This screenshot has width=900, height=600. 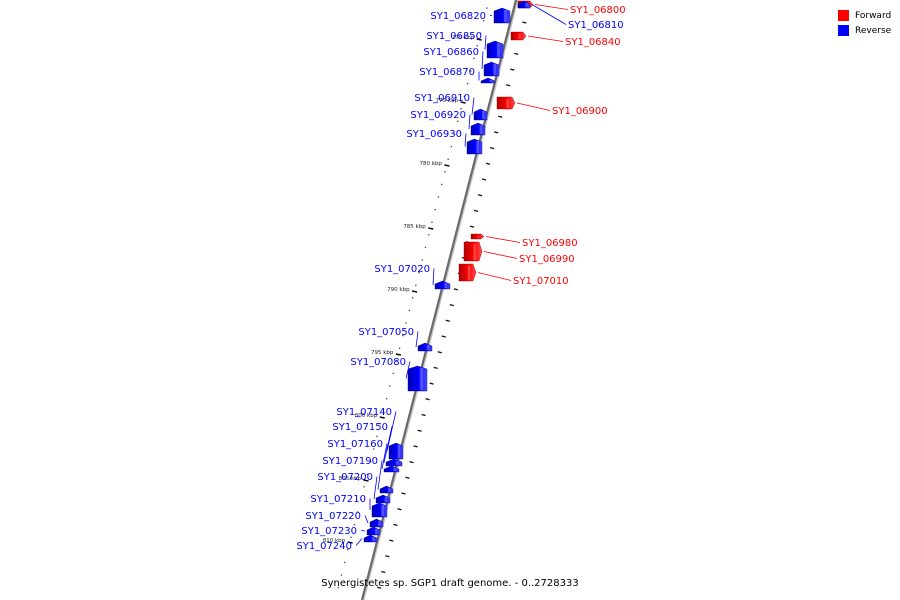 I want to click on gene-label: SY1_07200, so click(x=345, y=477).